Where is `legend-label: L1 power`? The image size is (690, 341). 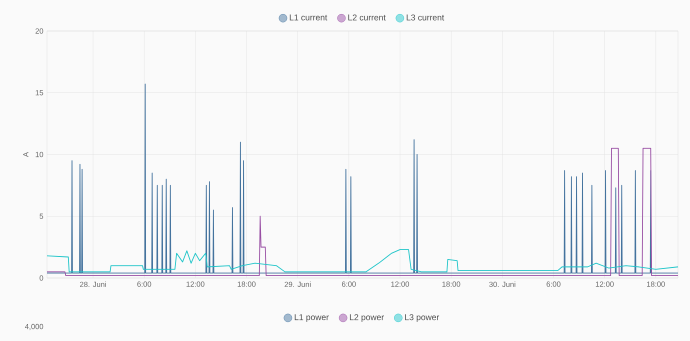 legend-label: L1 power is located at coordinates (311, 318).